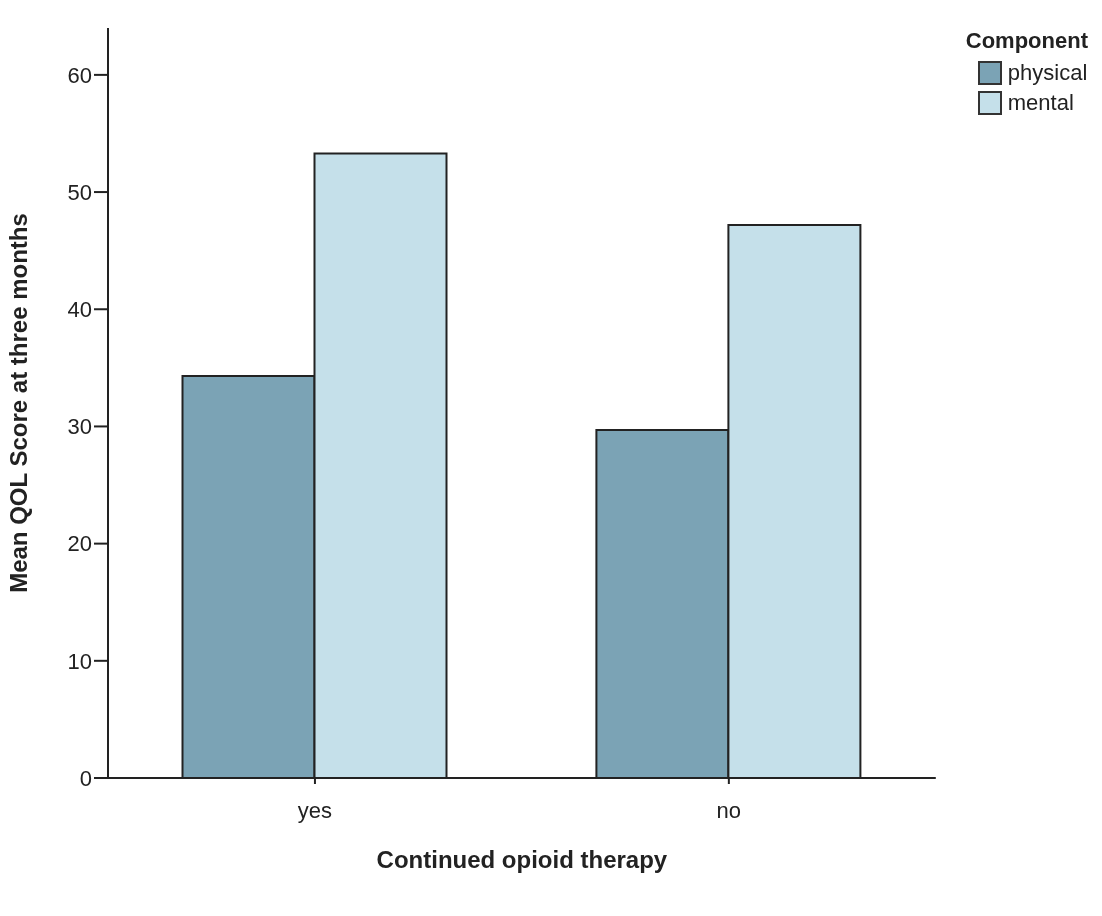 The width and height of the screenshot is (1102, 916). What do you see at coordinates (1026, 41) in the screenshot?
I see `legend-title: Component` at bounding box center [1026, 41].